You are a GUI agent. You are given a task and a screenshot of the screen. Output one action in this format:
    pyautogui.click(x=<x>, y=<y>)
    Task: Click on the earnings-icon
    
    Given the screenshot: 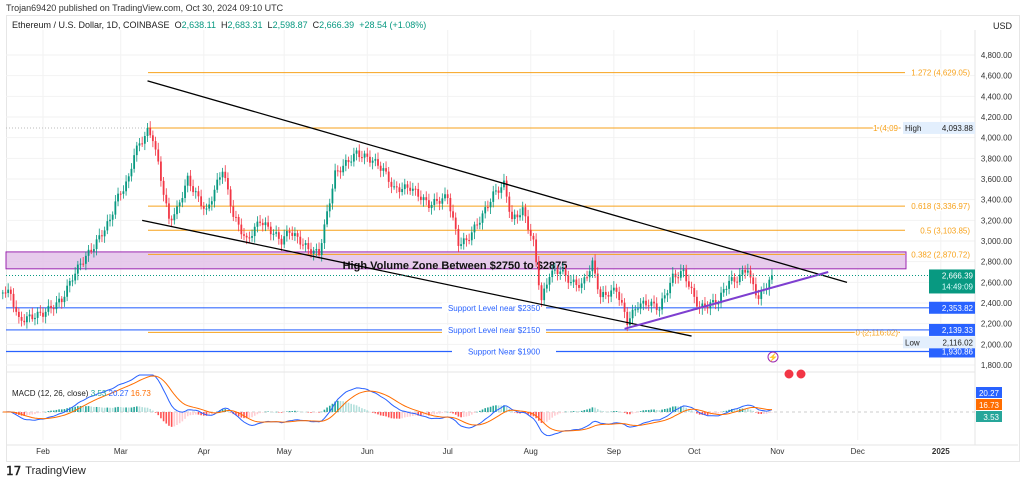 What is the action you would take?
    pyautogui.click(x=789, y=374)
    